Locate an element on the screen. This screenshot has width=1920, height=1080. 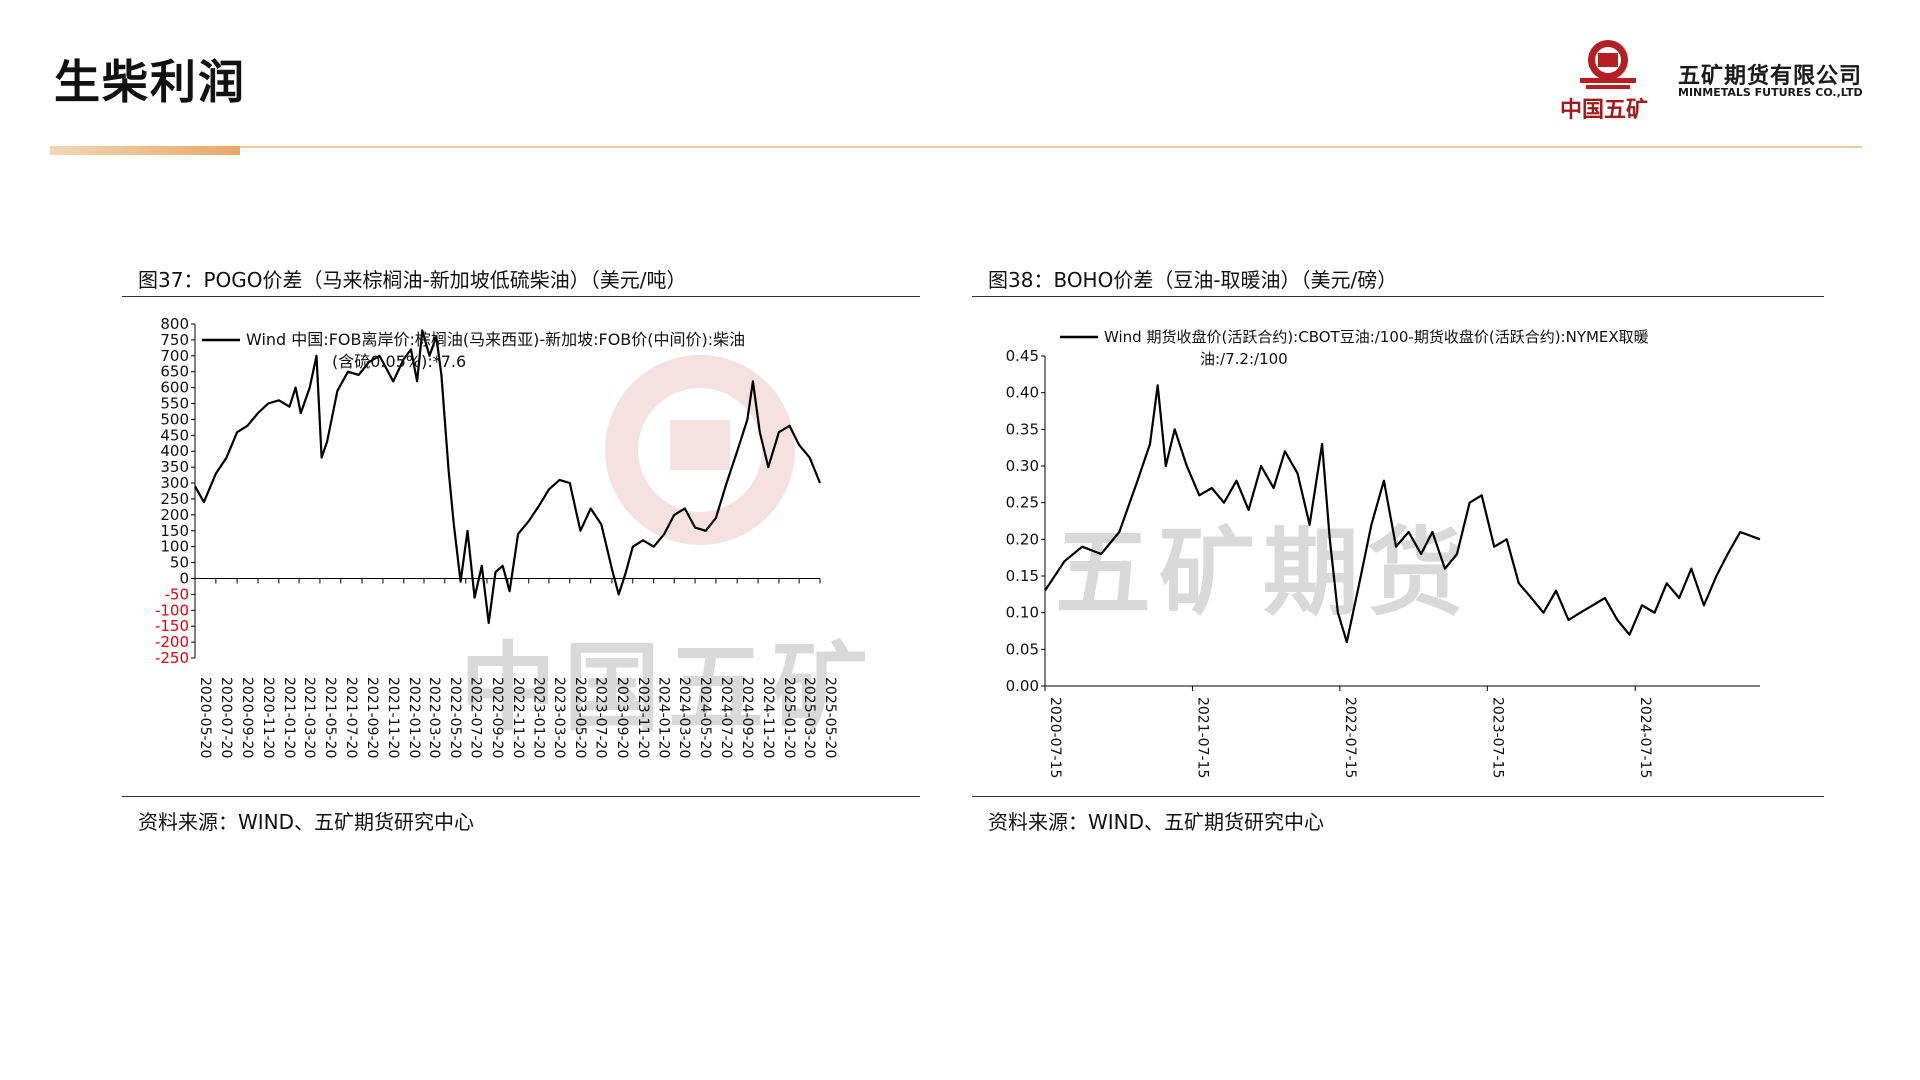
x-tick-label: 2022-05-20 is located at coordinates (455, 717).